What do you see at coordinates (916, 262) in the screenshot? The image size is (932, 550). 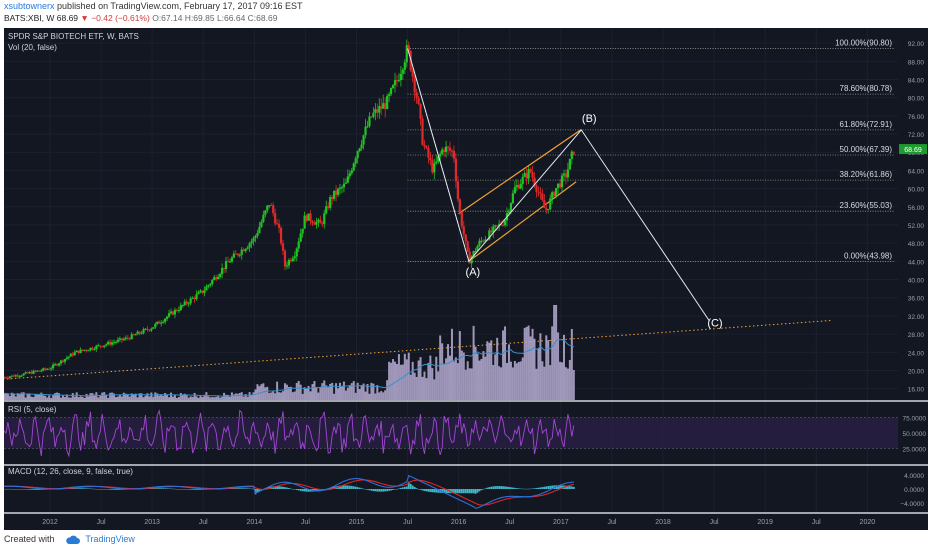 I see `price-tick-label: 44.00` at bounding box center [916, 262].